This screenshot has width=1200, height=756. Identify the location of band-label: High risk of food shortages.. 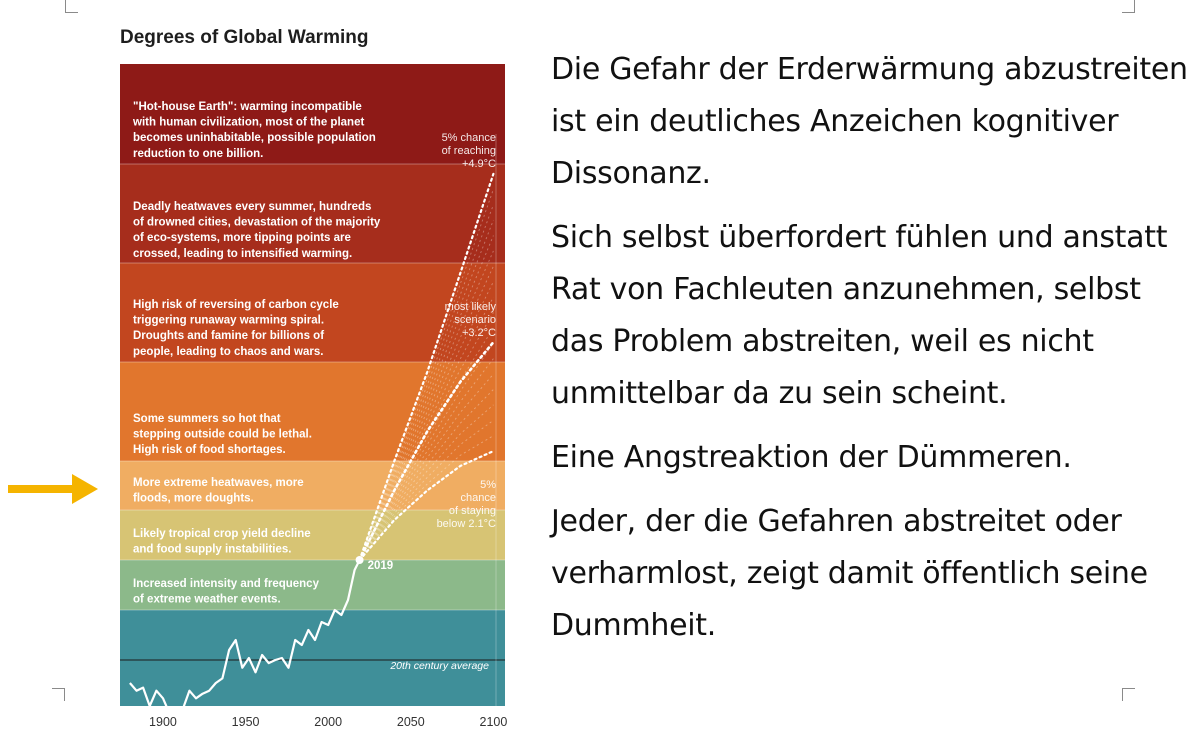
(209, 450).